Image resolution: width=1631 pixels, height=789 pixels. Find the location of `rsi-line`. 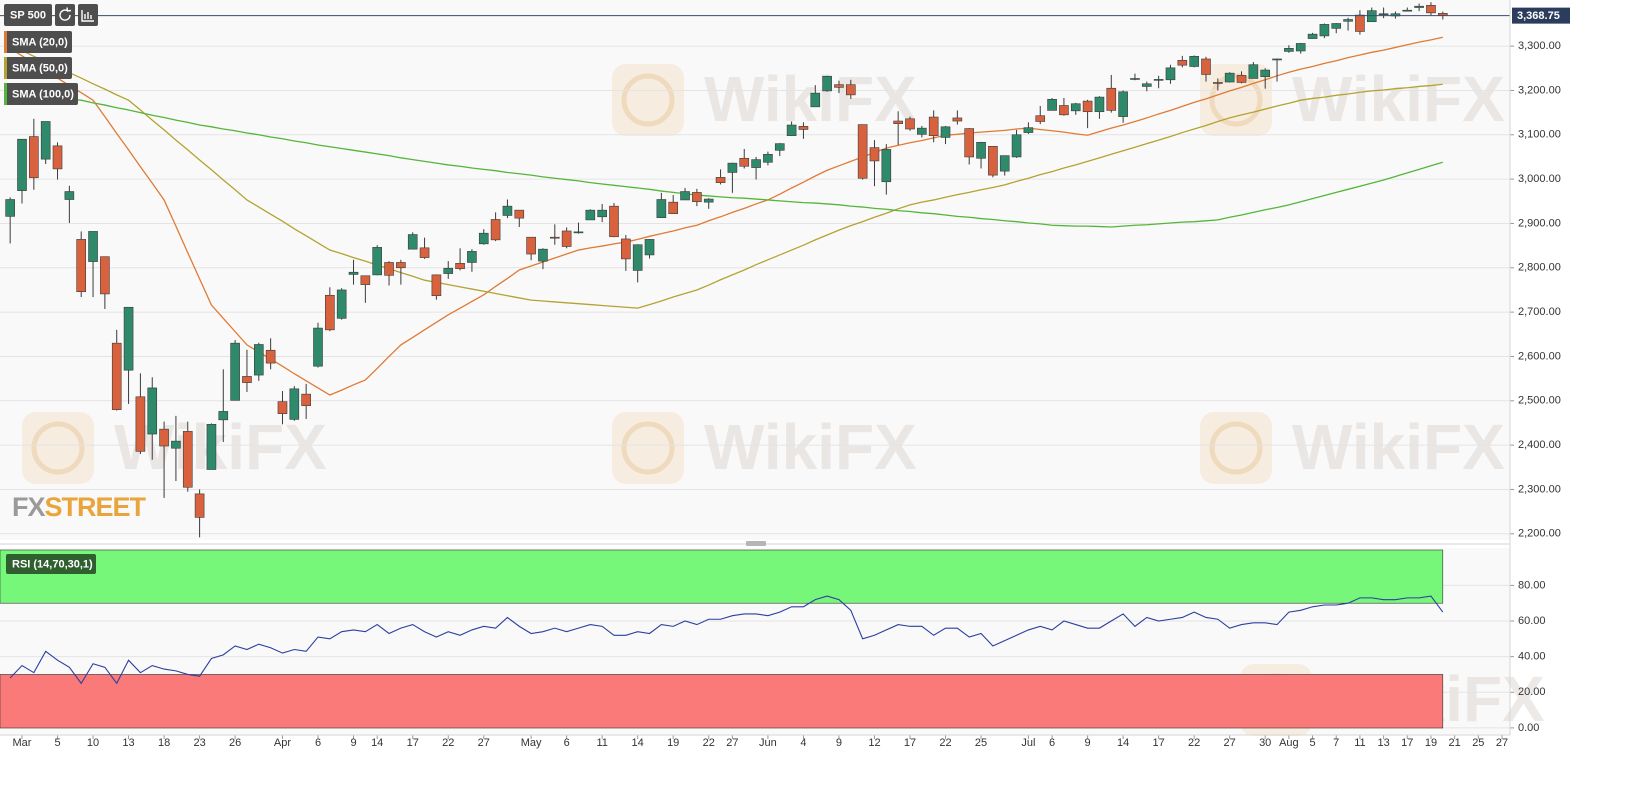

rsi-line is located at coordinates (726, 640).